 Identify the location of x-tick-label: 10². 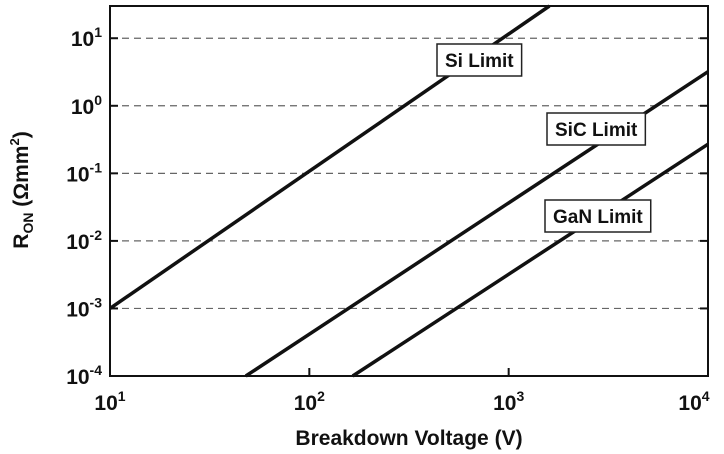
(309, 401).